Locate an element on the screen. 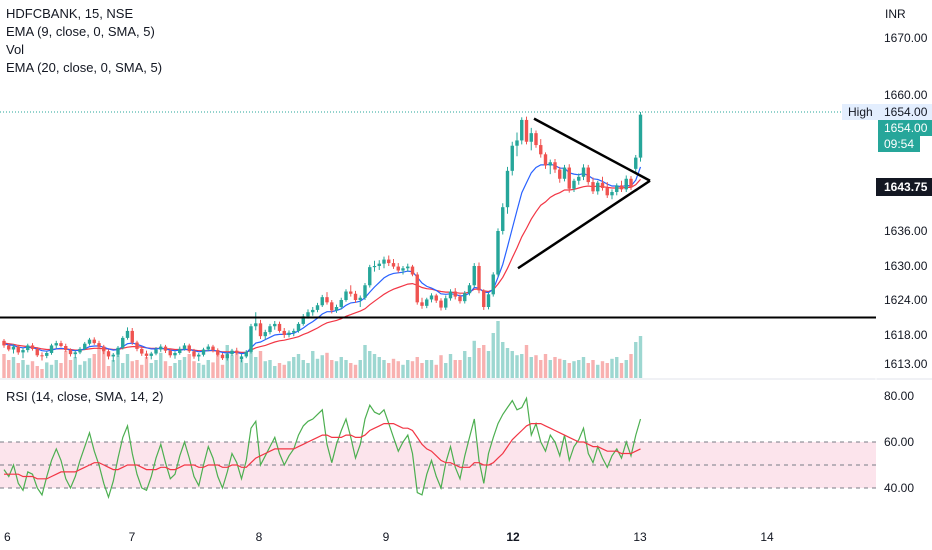  last-price-tag: 1654.00 is located at coordinates (905, 128).